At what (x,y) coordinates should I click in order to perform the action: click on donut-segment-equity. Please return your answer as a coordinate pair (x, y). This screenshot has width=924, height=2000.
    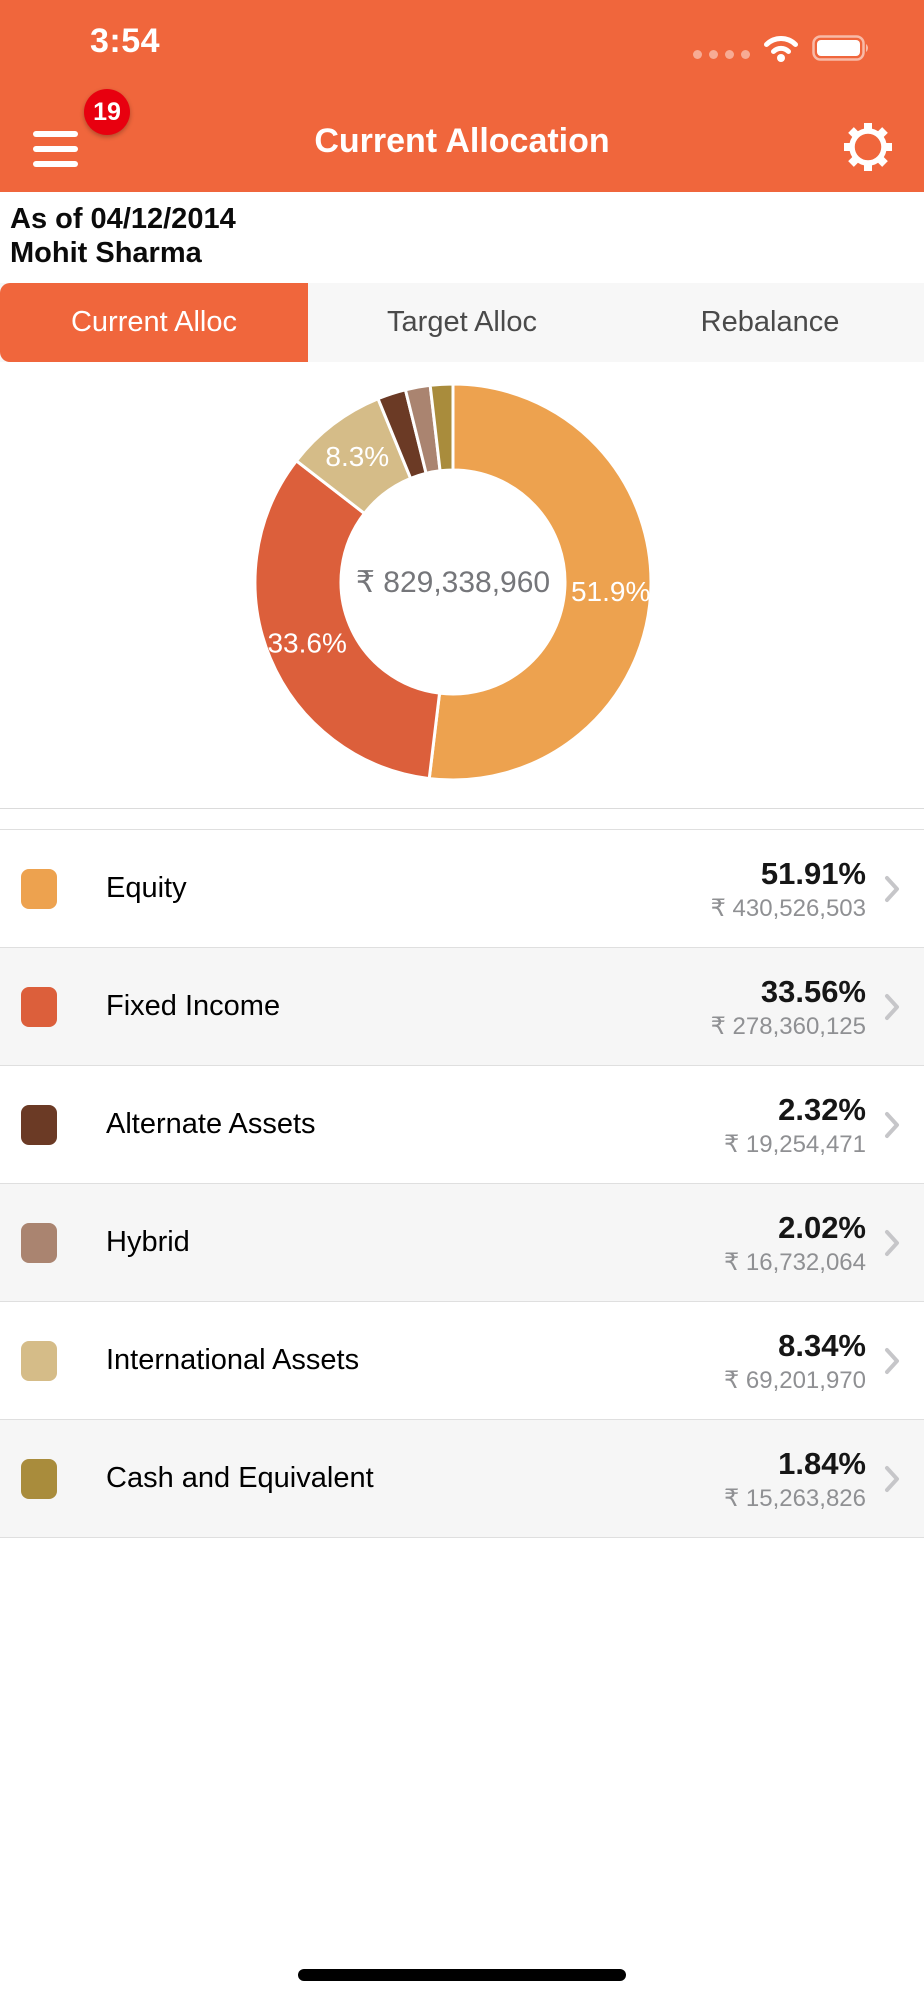
    Looking at the image, I should click on (540, 582).